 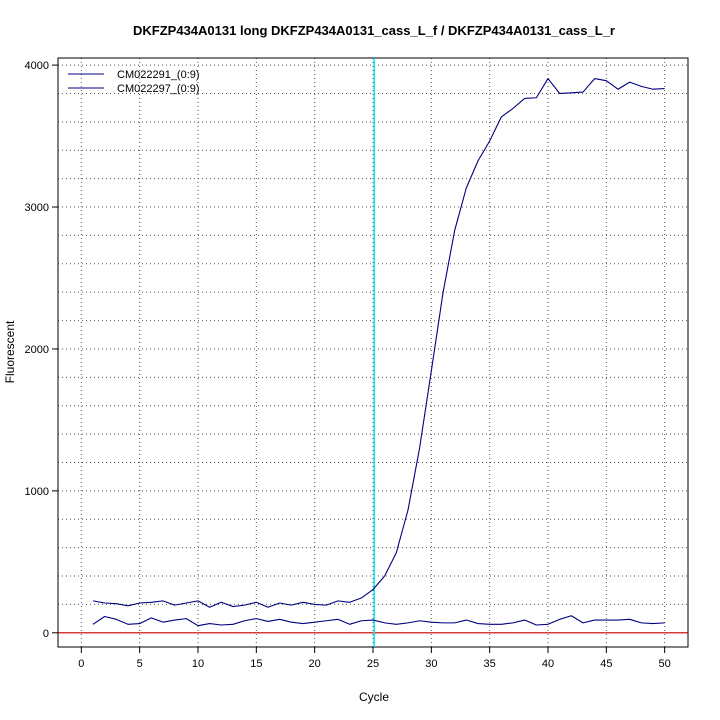 I want to click on x-tick-label: 30, so click(x=431, y=664).